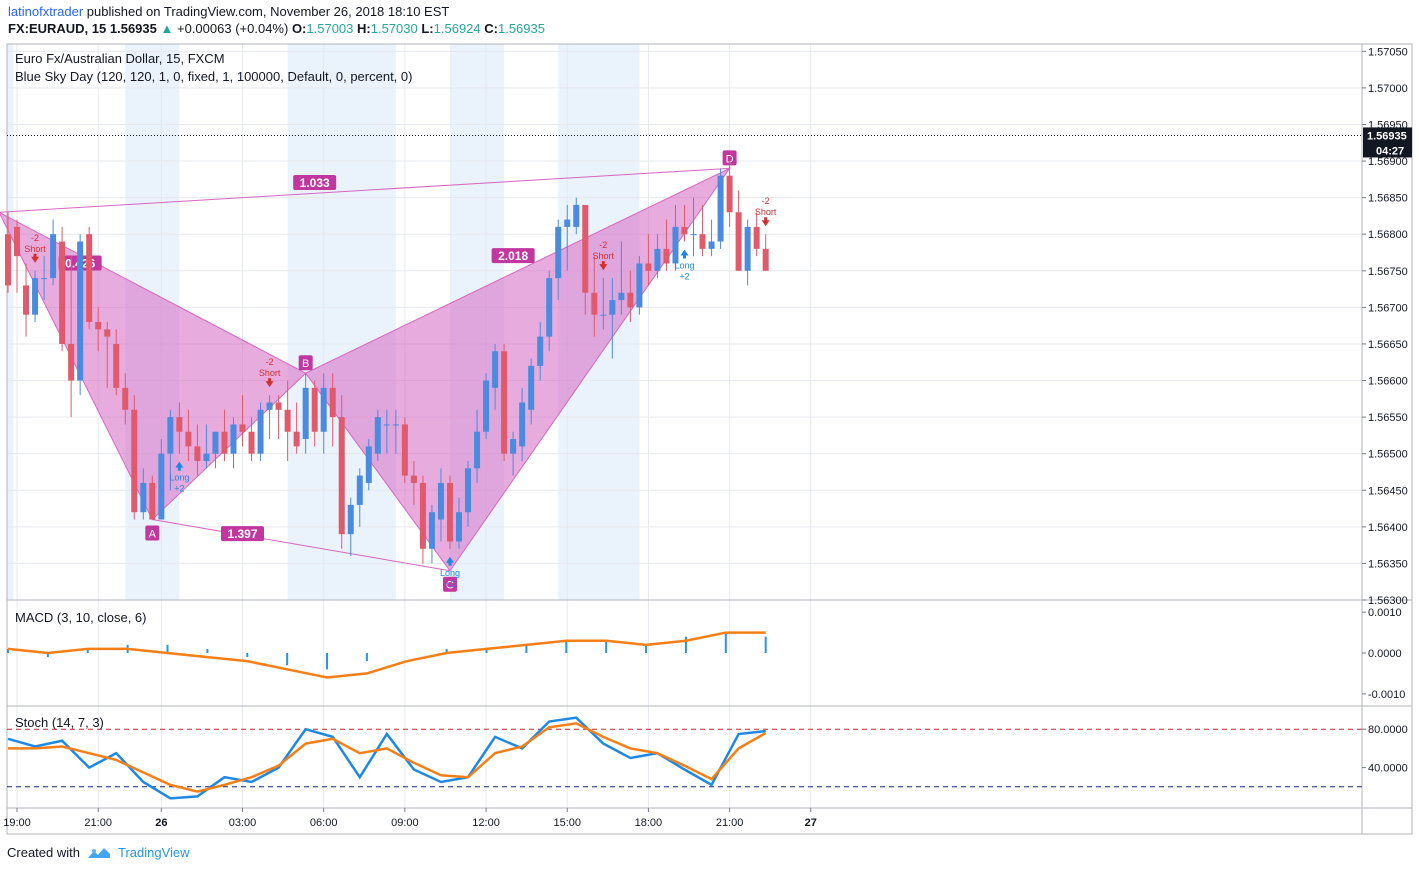 Image resolution: width=1419 pixels, height=870 pixels. Describe the element at coordinates (684, 254) in the screenshot. I see `long-arrow-icon` at that location.